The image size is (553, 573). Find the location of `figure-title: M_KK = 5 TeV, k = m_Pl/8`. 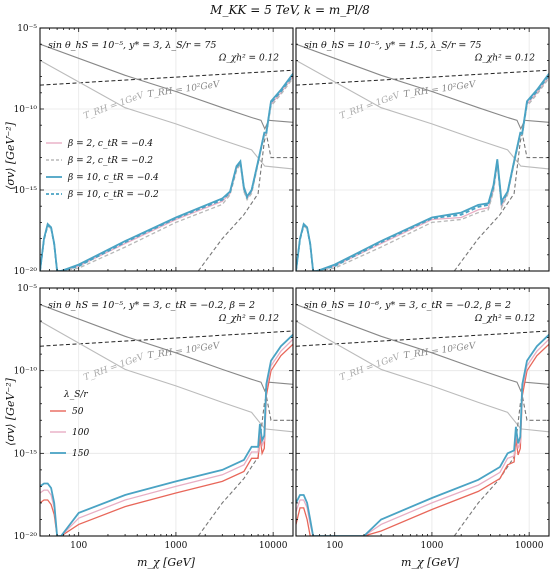

figure-title: M_KK = 5 TeV, k = m_Pl/8 is located at coordinates (289, 10).